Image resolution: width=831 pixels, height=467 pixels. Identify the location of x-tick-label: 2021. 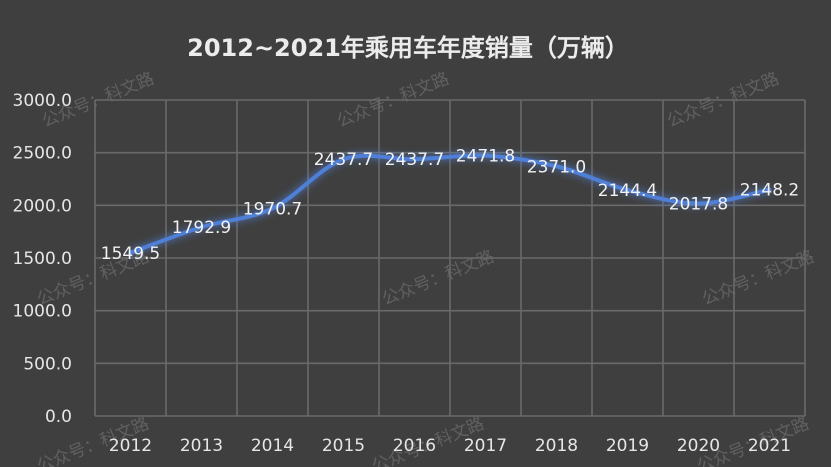
(769, 446).